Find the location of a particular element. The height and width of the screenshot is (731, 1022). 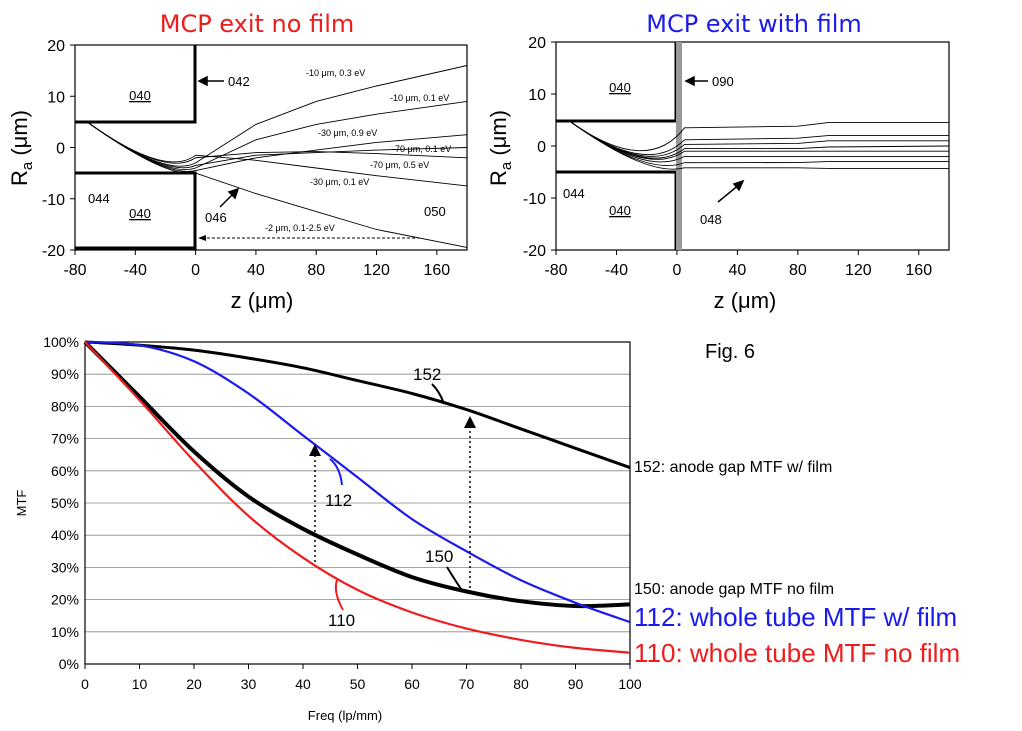

y-axis-label: MTF is located at coordinates (21, 503).